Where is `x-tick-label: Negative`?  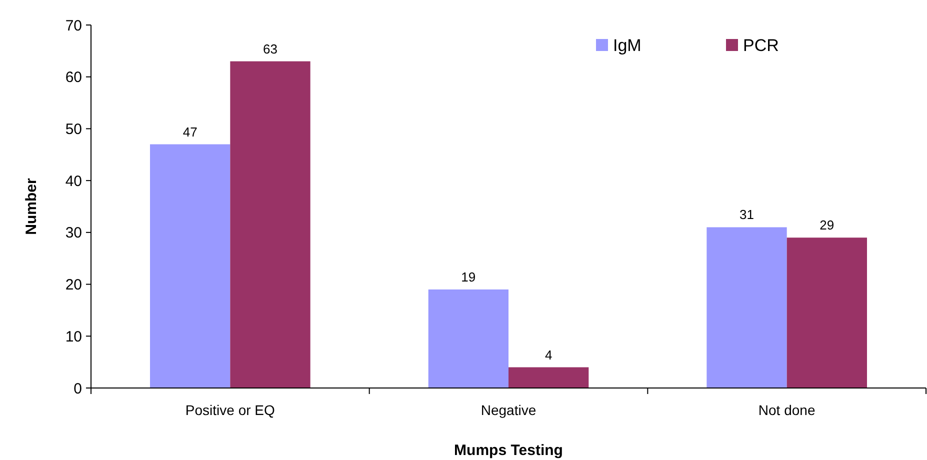
x-tick-label: Negative is located at coordinates (508, 410).